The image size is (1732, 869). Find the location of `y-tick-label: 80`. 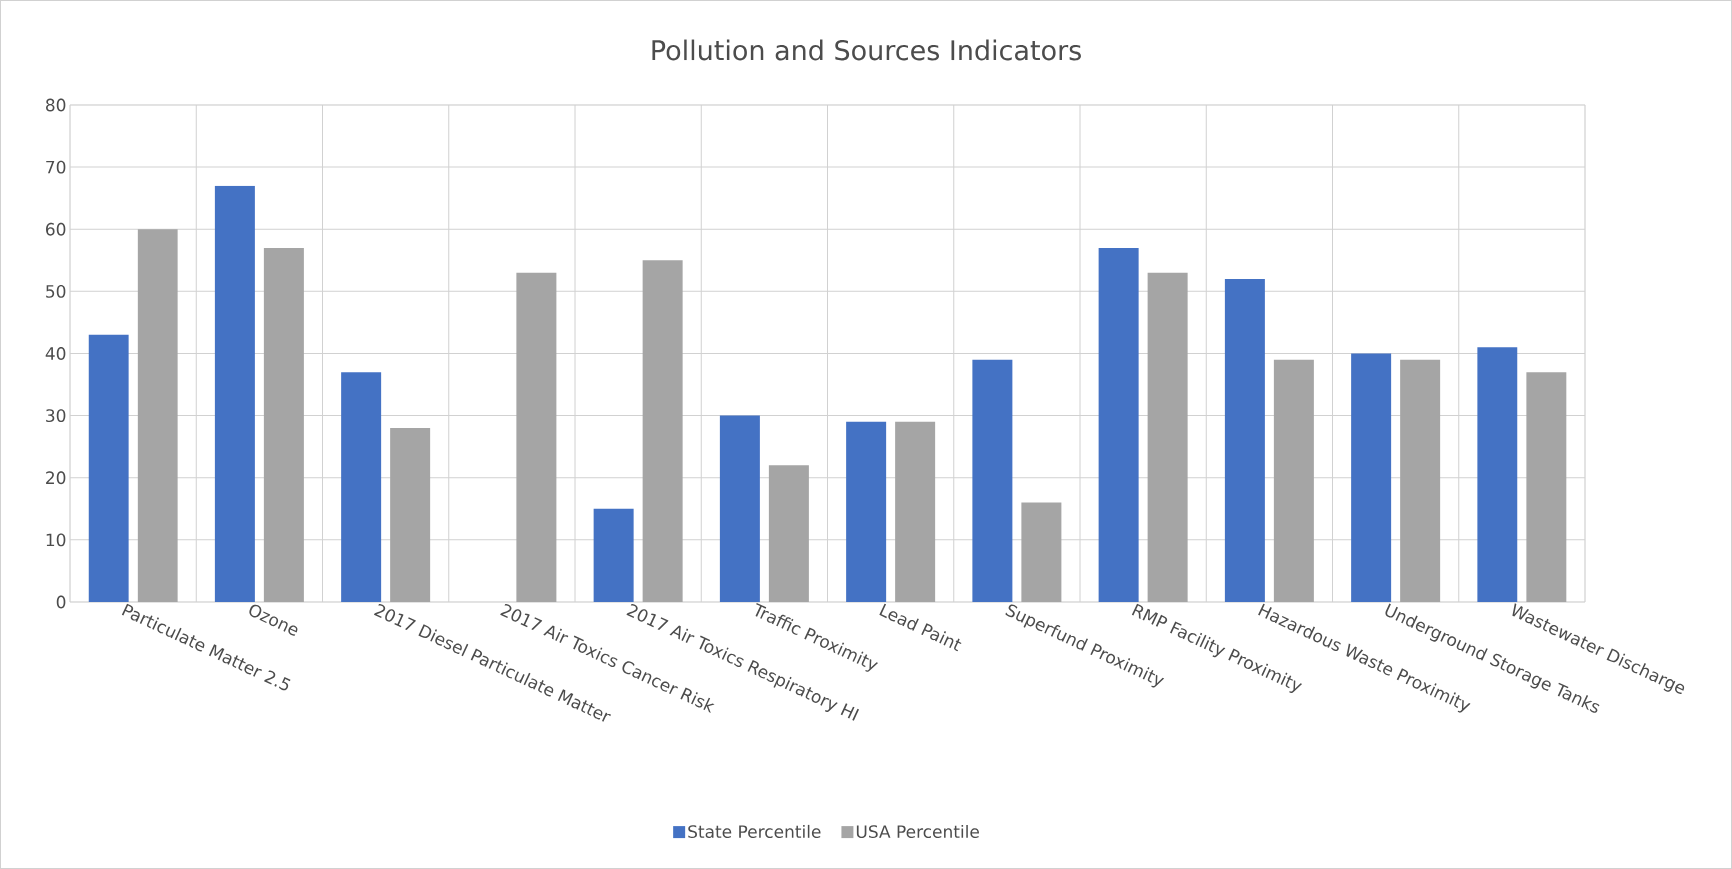

y-tick-label: 80 is located at coordinates (56, 105).